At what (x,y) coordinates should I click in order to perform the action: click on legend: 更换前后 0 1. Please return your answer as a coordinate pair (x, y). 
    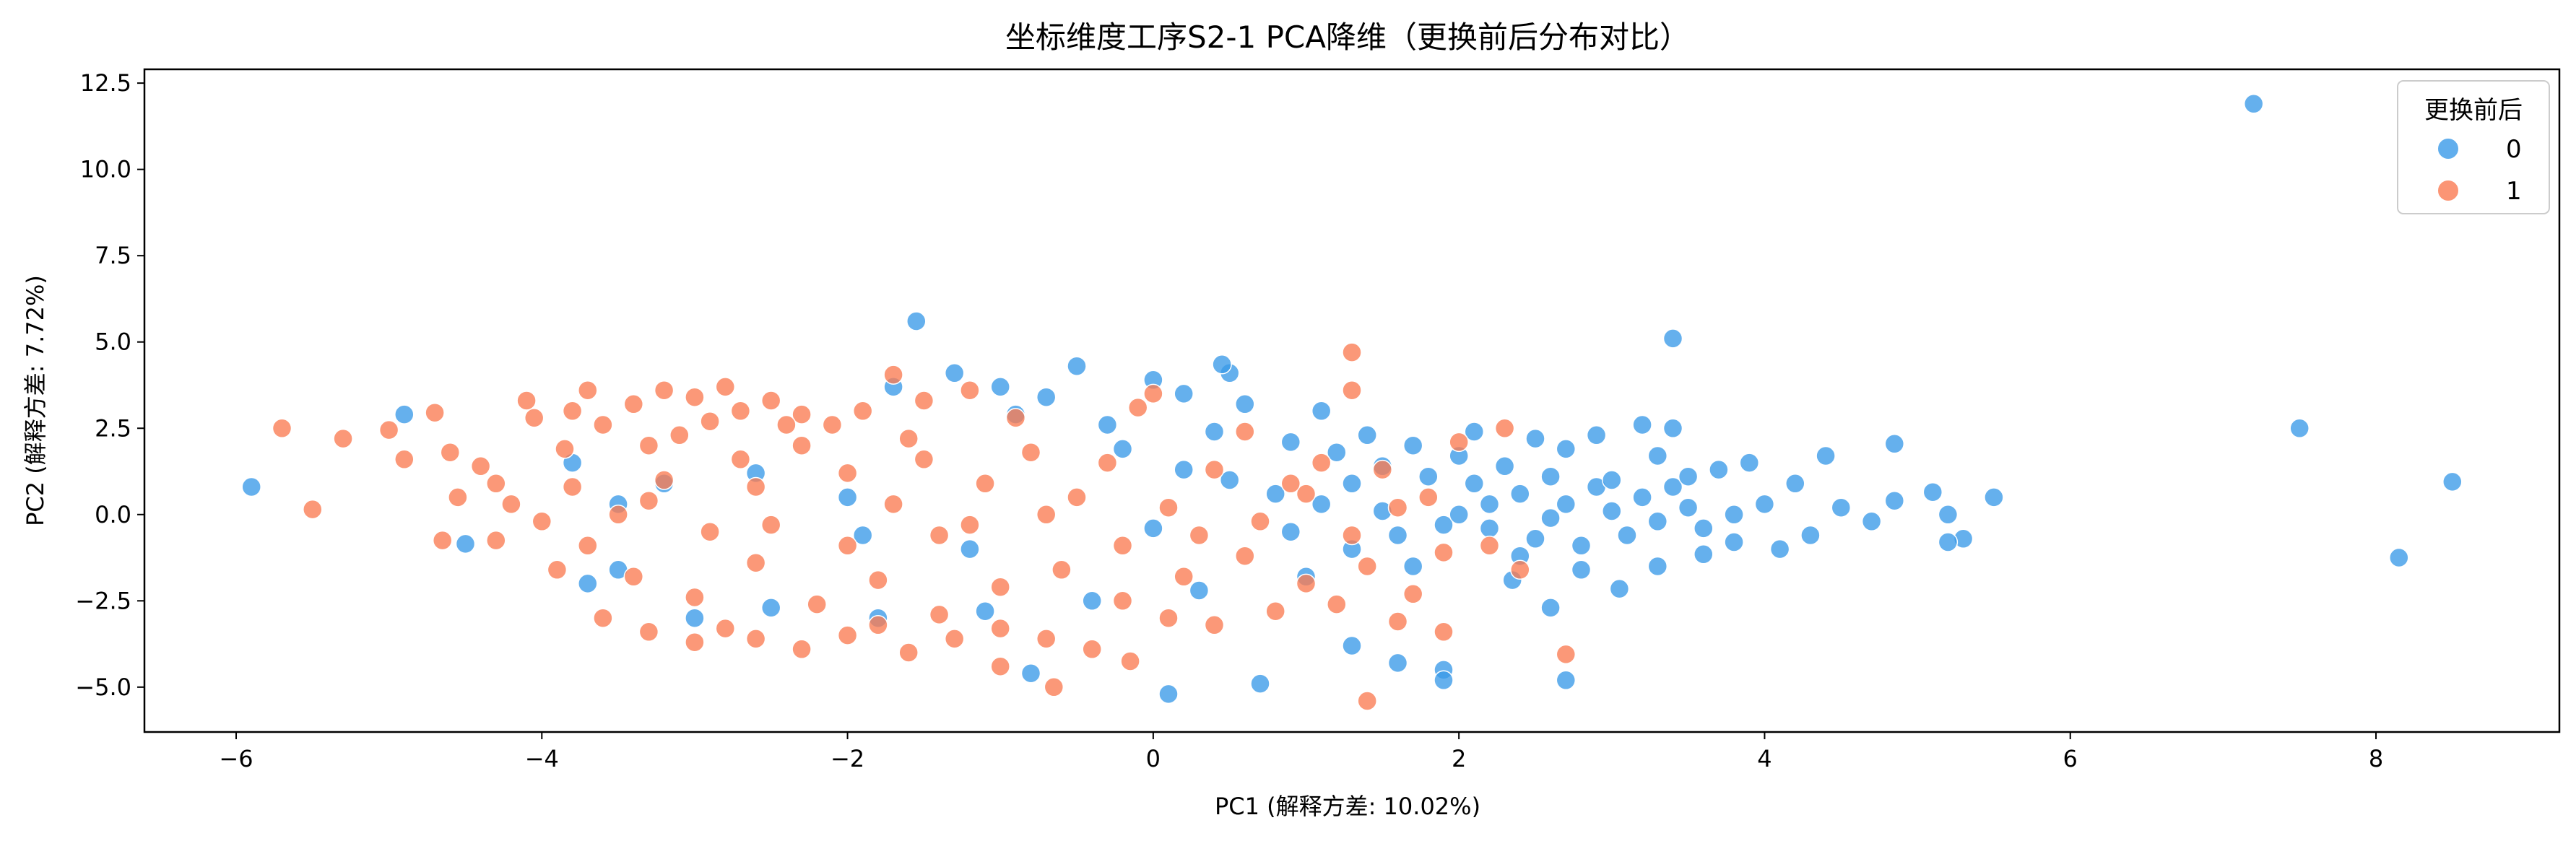
    Looking at the image, I should click on (2473, 147).